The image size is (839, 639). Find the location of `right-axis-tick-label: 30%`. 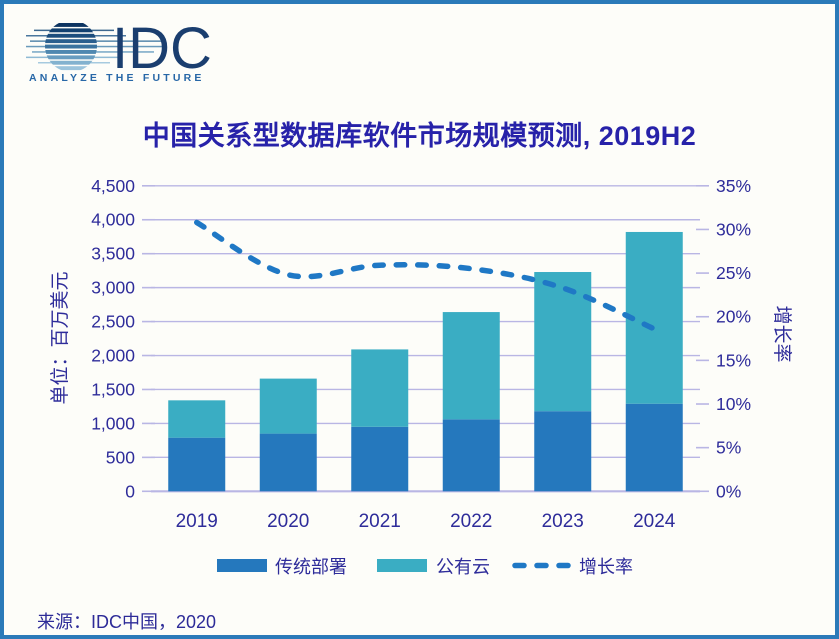

right-axis-tick-label: 30% is located at coordinates (733, 229).